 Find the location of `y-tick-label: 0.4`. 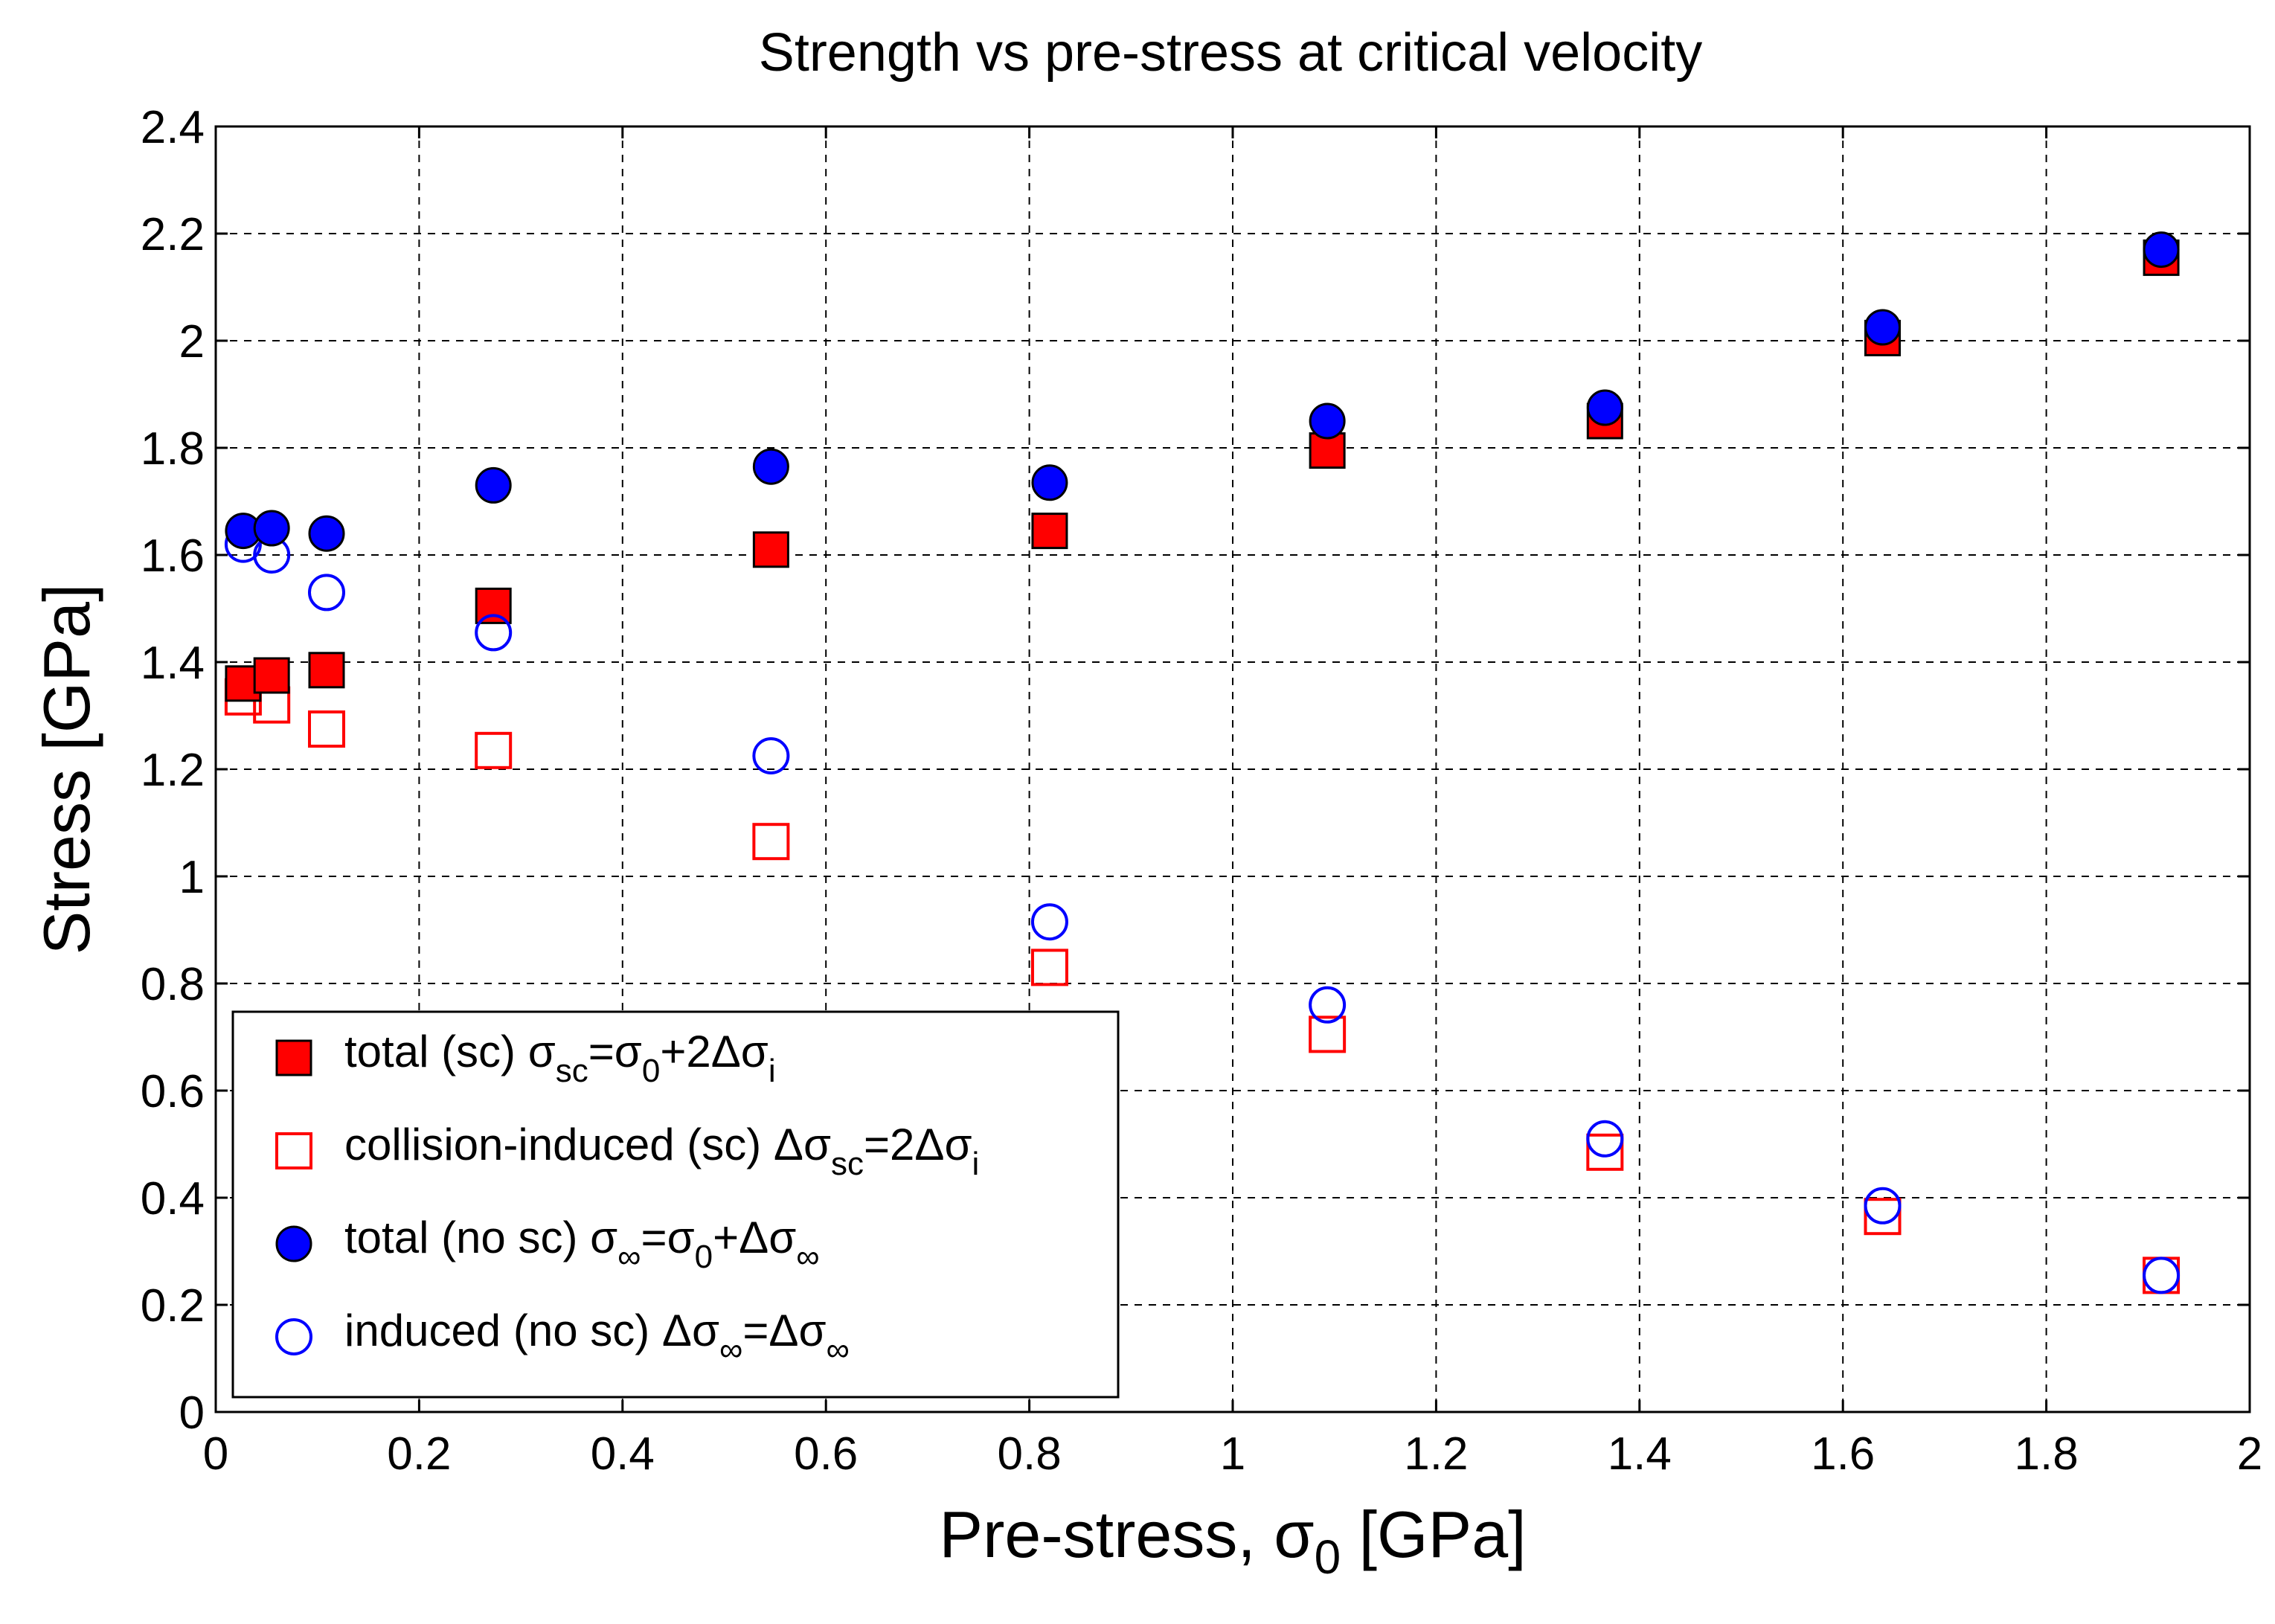

y-tick-label: 0.4 is located at coordinates (173, 1199).